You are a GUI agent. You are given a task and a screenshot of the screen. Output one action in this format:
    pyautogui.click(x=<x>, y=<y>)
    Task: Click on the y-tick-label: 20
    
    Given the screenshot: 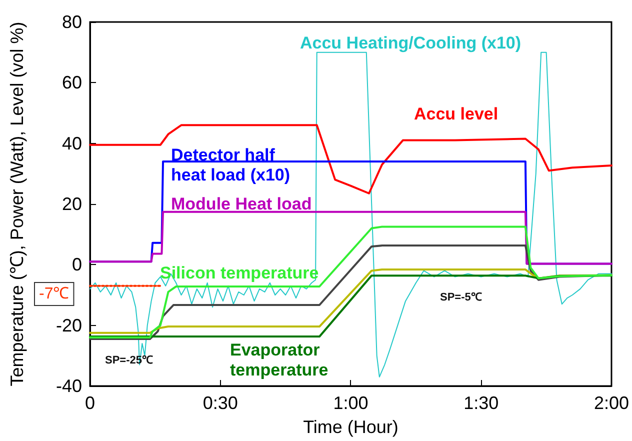 What is the action you would take?
    pyautogui.click(x=72, y=204)
    